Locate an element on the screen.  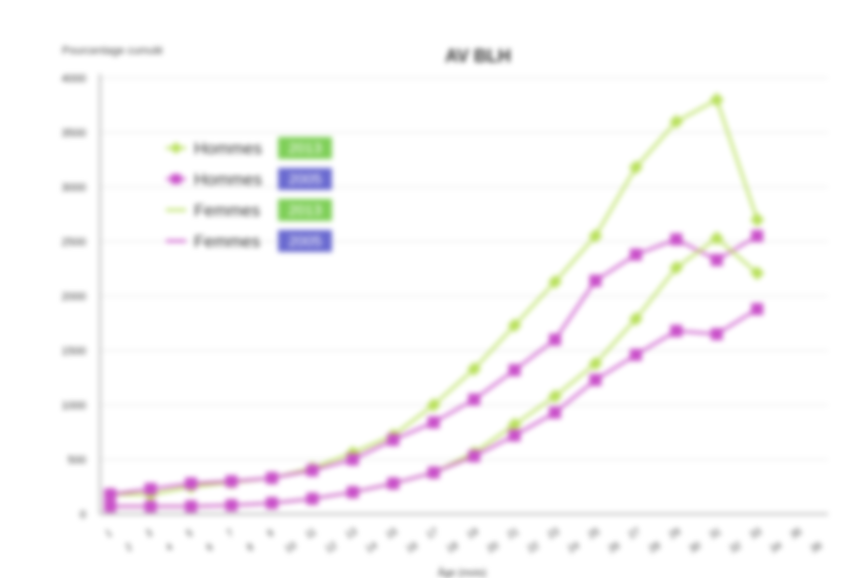
x-tick-label: 7 is located at coordinates (230, 533).